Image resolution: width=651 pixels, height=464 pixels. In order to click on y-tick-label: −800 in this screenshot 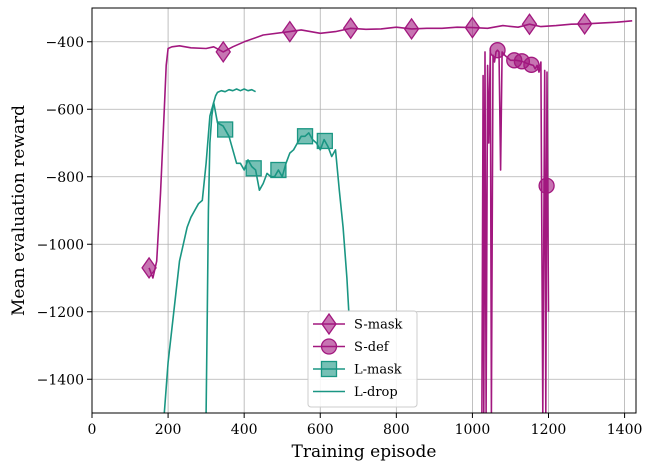, I will do `click(65, 178)`.